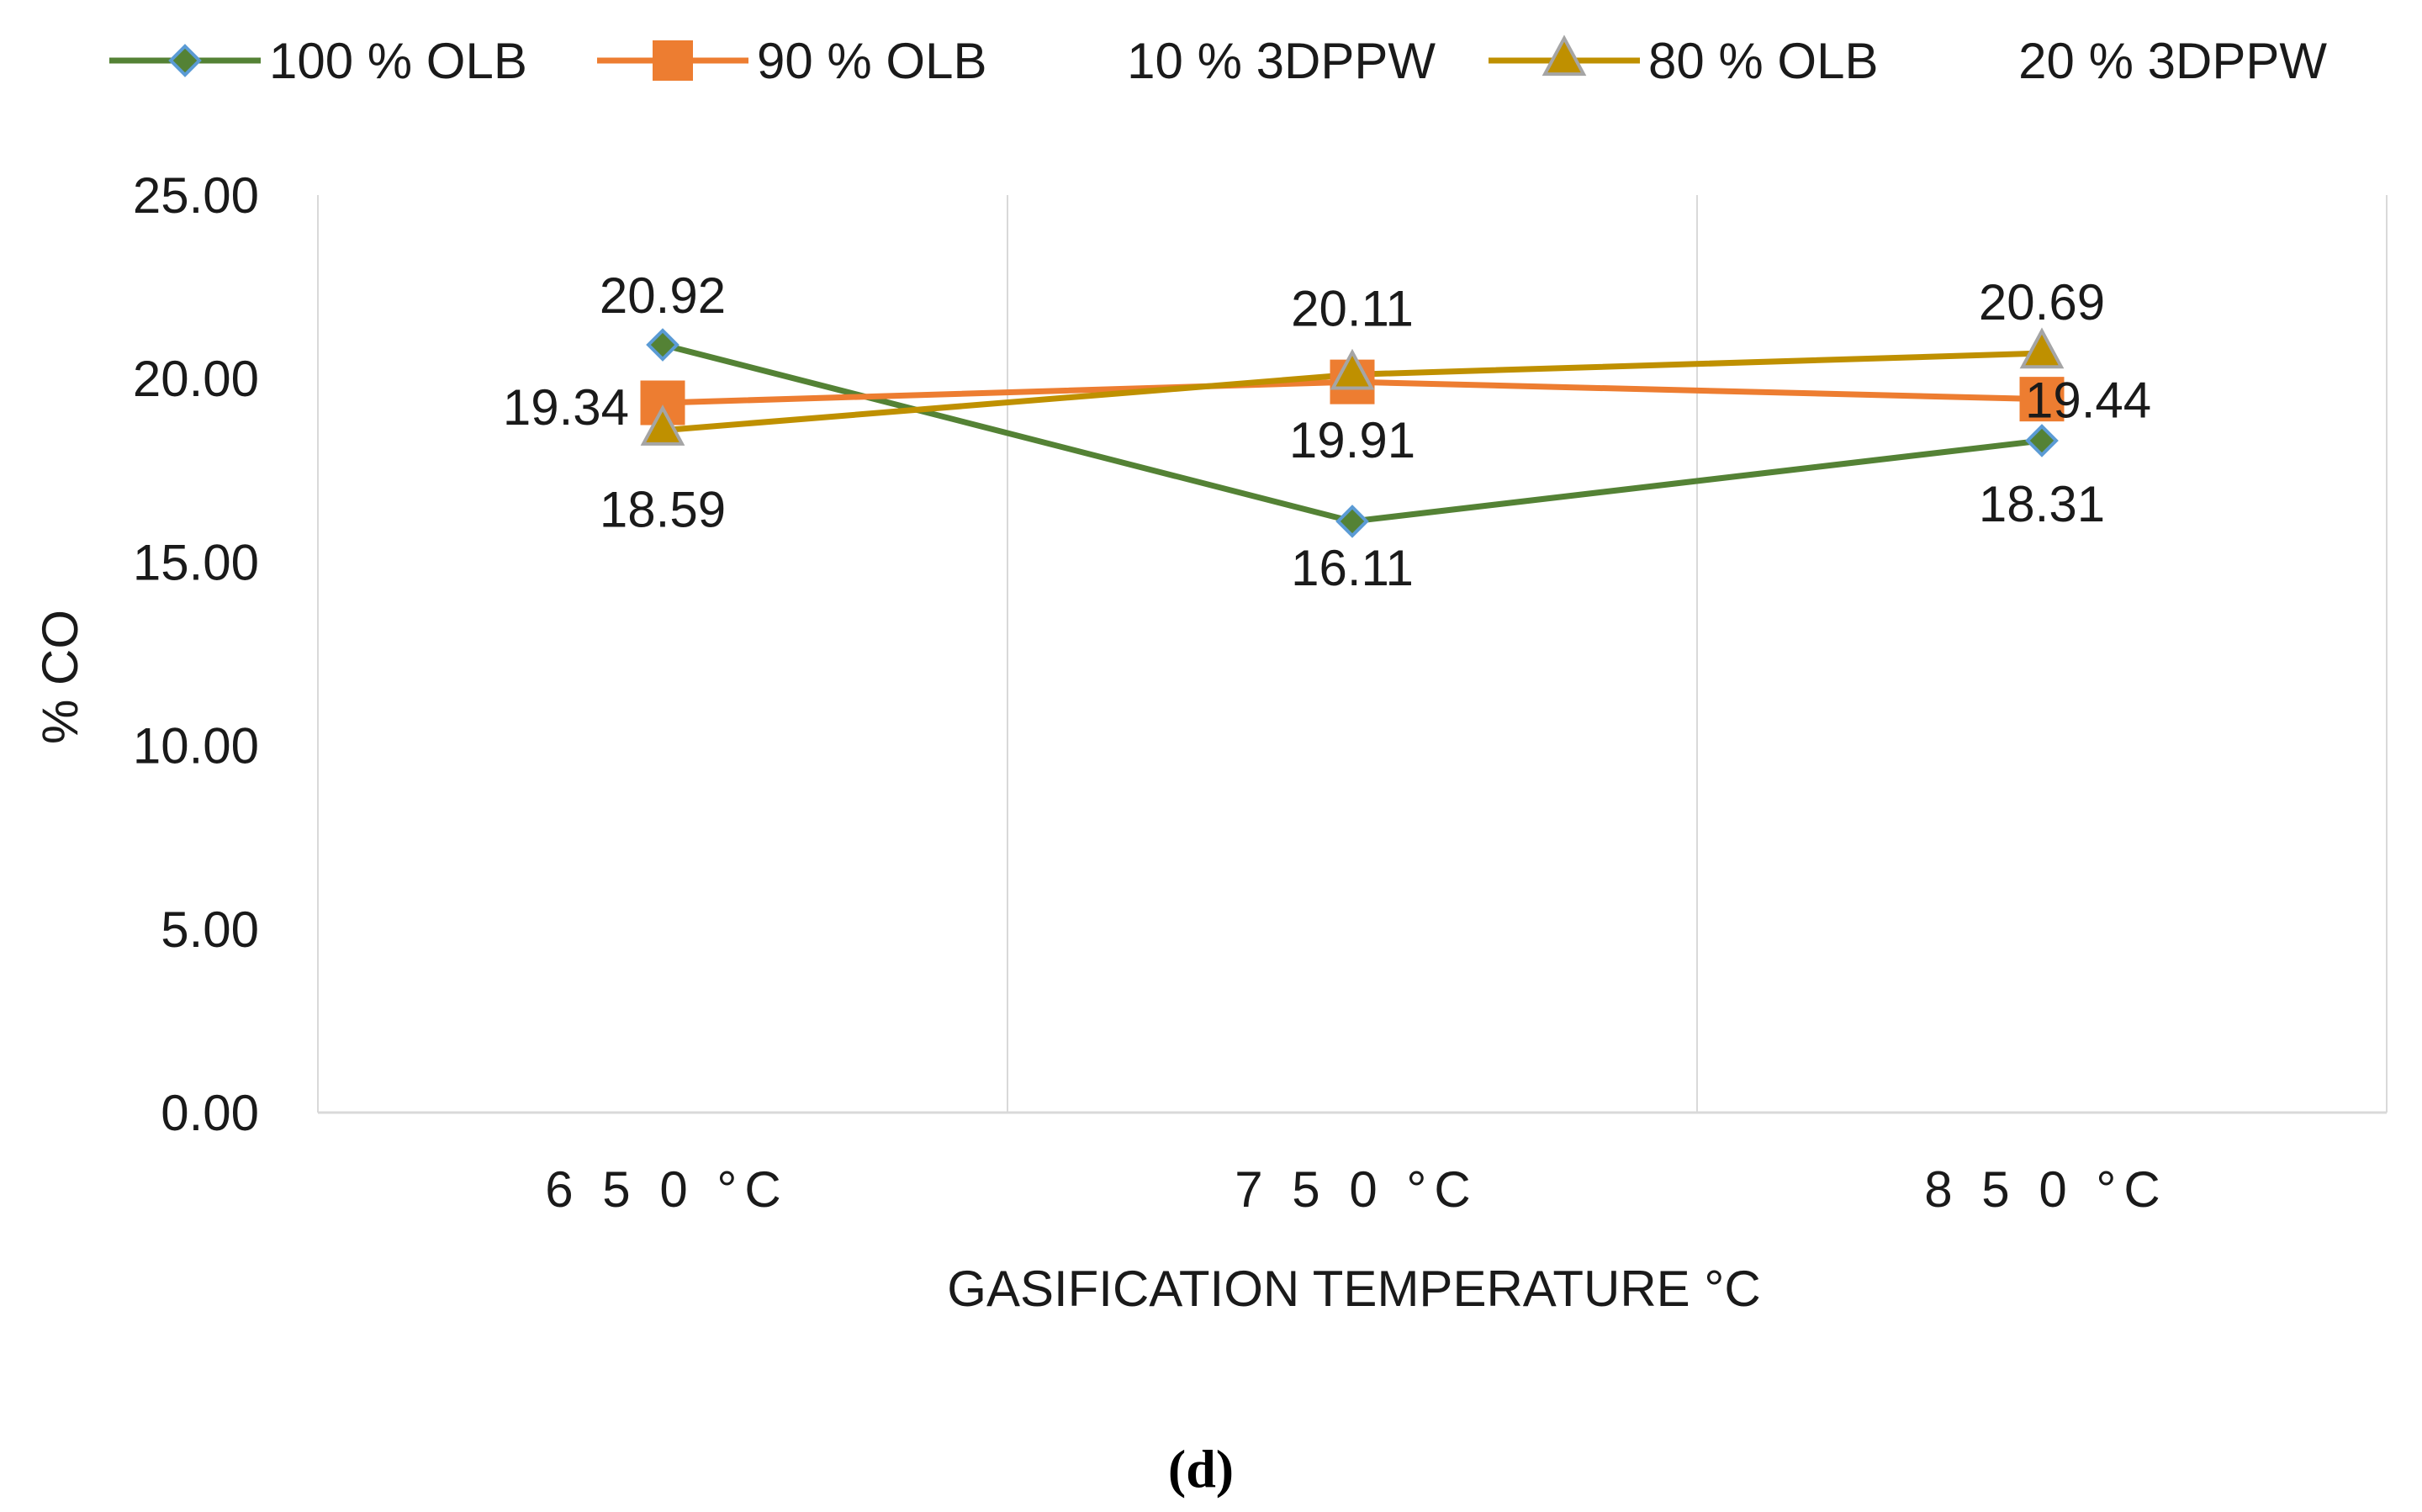 The width and height of the screenshot is (2422, 1512). I want to click on y-axis-title: % CO, so click(60, 677).